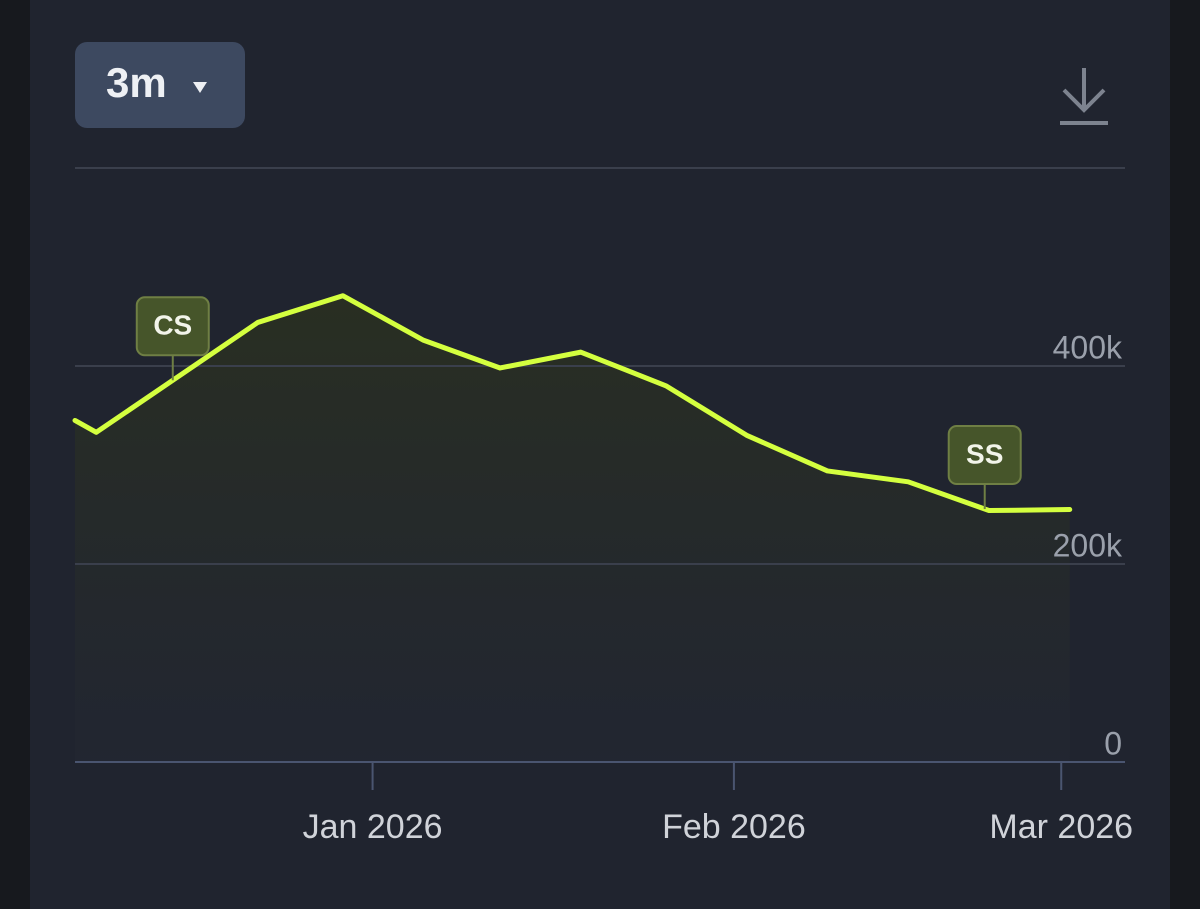  I want to click on range-button-bg, so click(160, 85).